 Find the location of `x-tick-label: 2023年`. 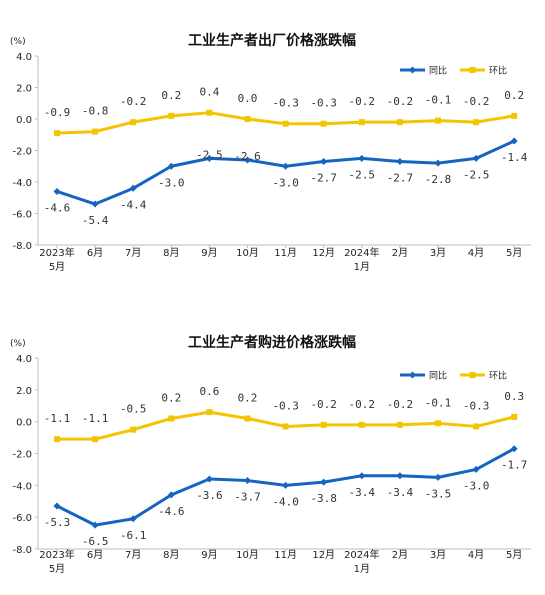

x-tick-label: 2023年 is located at coordinates (56, 554).